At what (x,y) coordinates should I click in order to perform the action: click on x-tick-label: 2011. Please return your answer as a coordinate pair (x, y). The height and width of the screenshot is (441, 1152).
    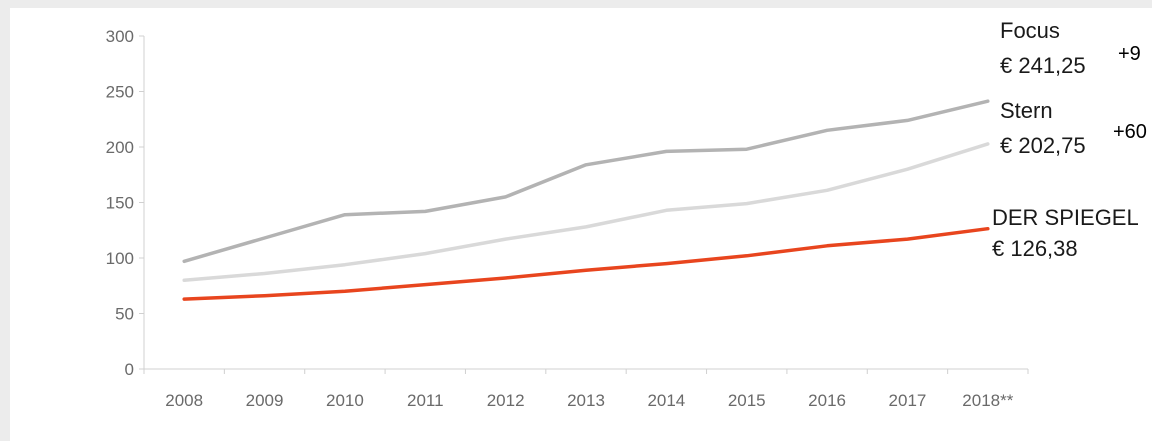
    Looking at the image, I should click on (425, 400).